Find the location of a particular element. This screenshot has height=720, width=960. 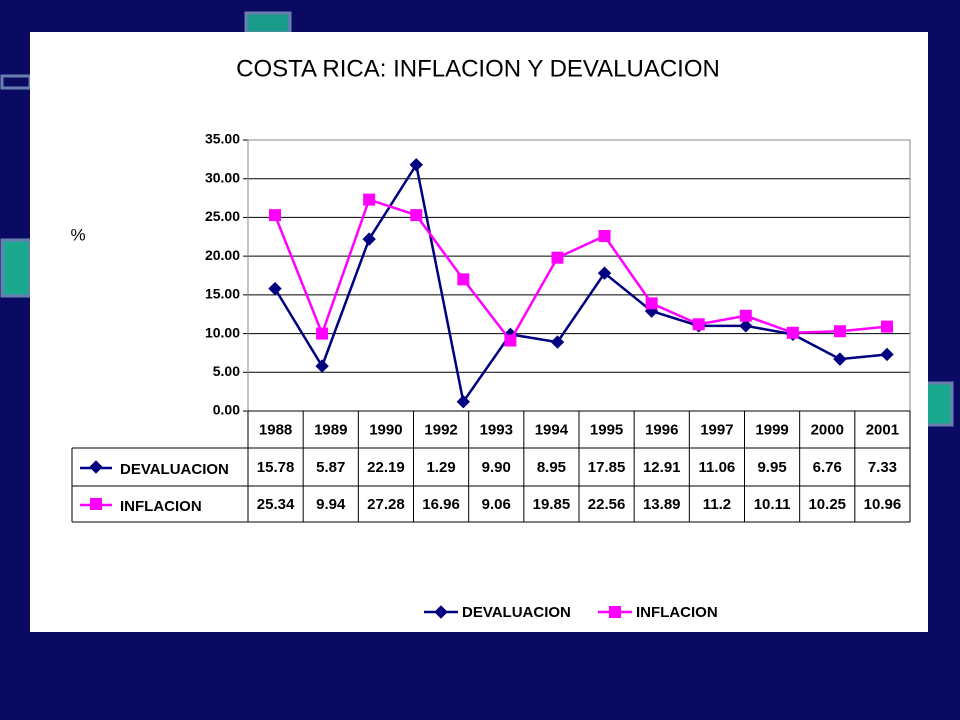

table-cell: 9.95 is located at coordinates (771, 467).